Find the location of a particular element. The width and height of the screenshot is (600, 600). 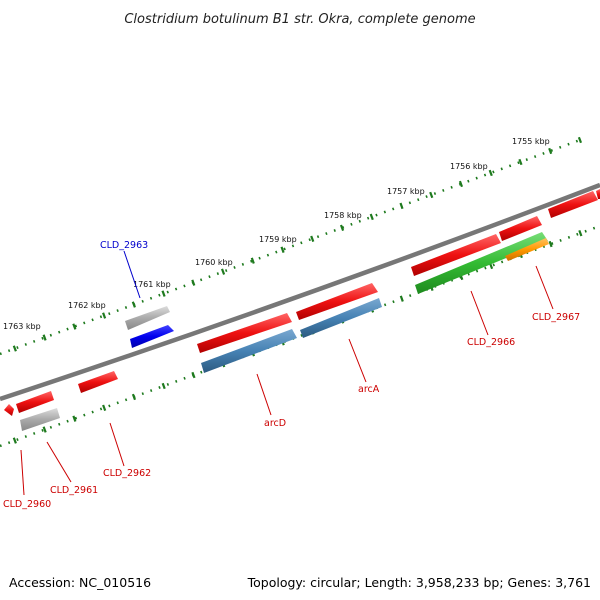

leader-arcd is located at coordinates (264, 394).